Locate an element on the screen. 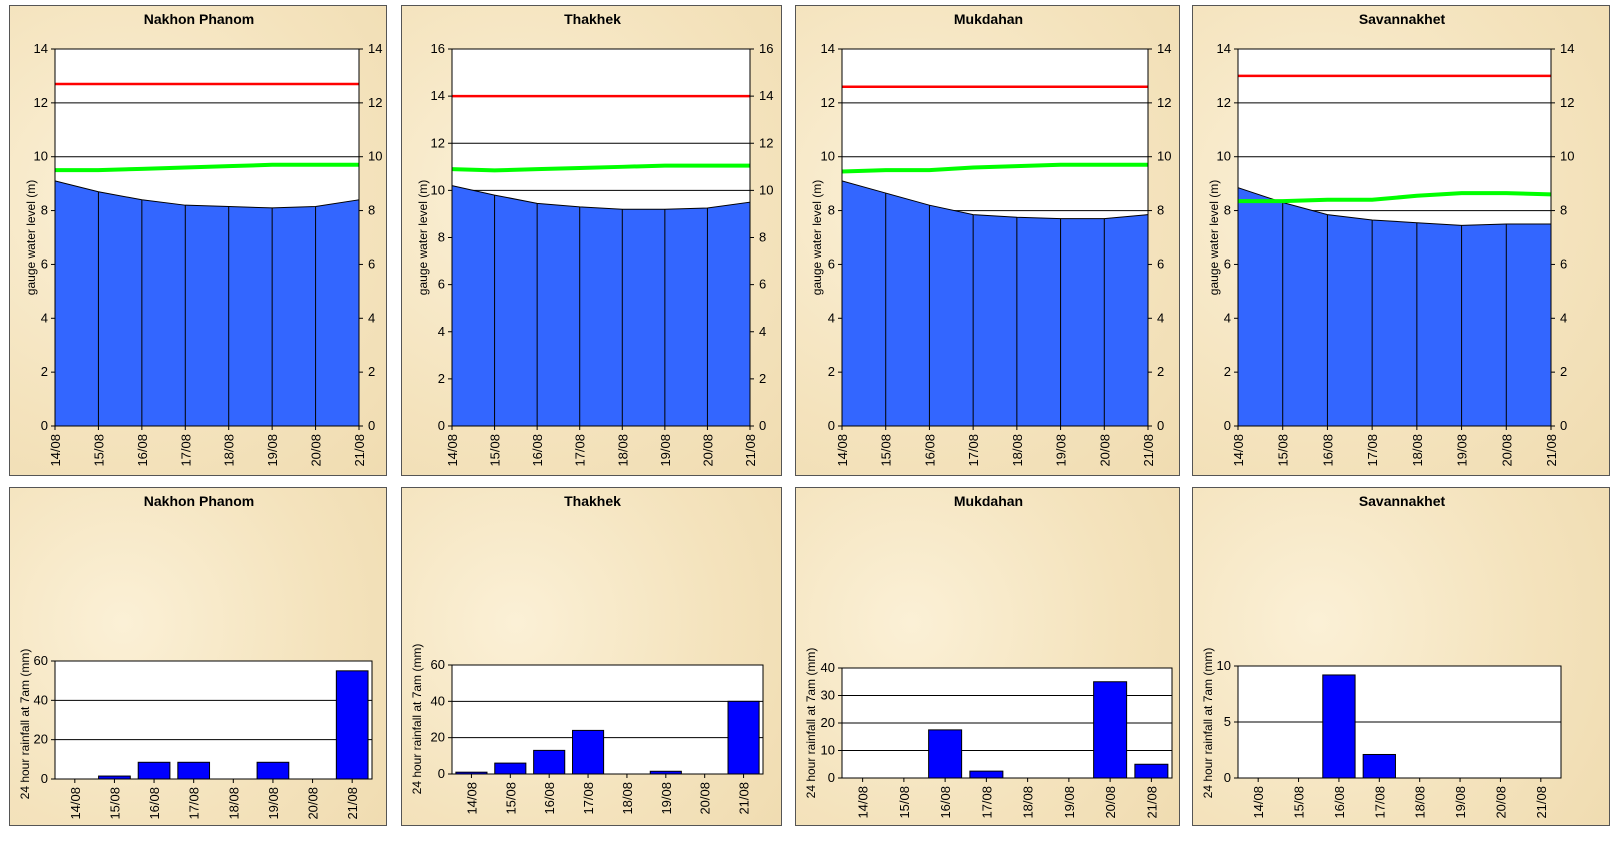  water-level-area is located at coordinates (601, 306).